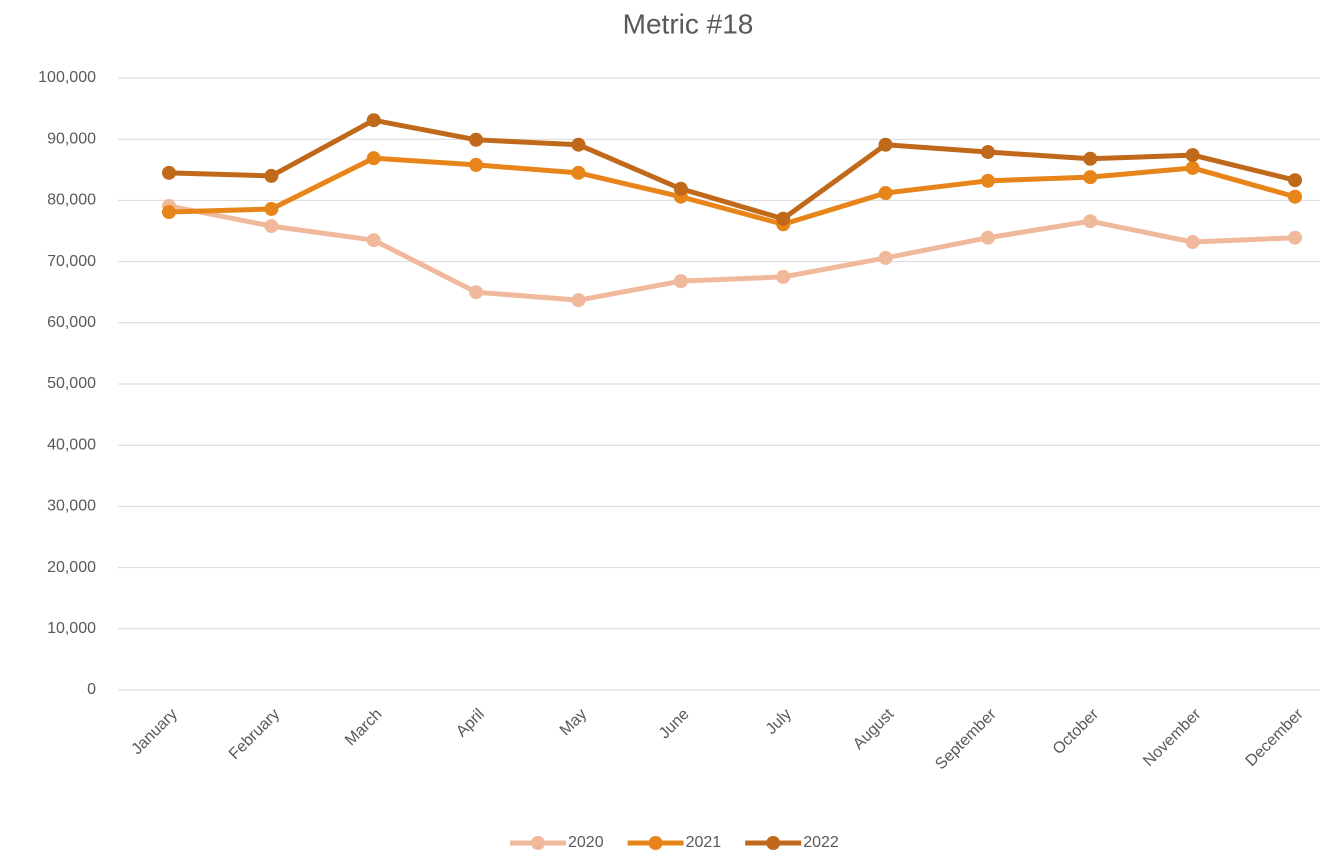 The image size is (1325, 853). I want to click on y-tick-label: 30,000, so click(71, 506).